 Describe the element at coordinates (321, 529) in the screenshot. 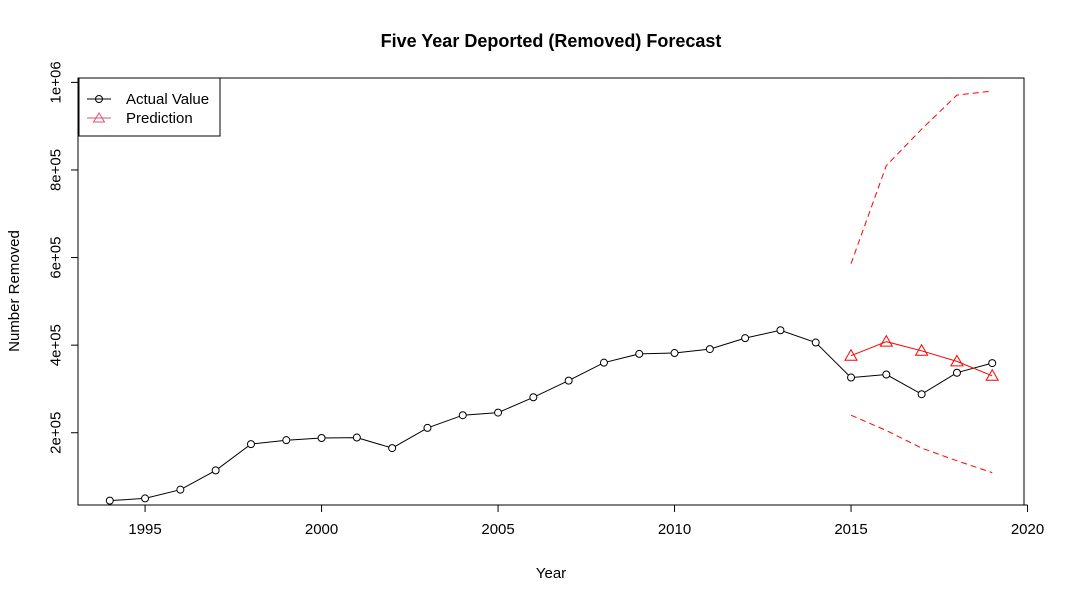

I see `x-tick-label: 2000` at that location.